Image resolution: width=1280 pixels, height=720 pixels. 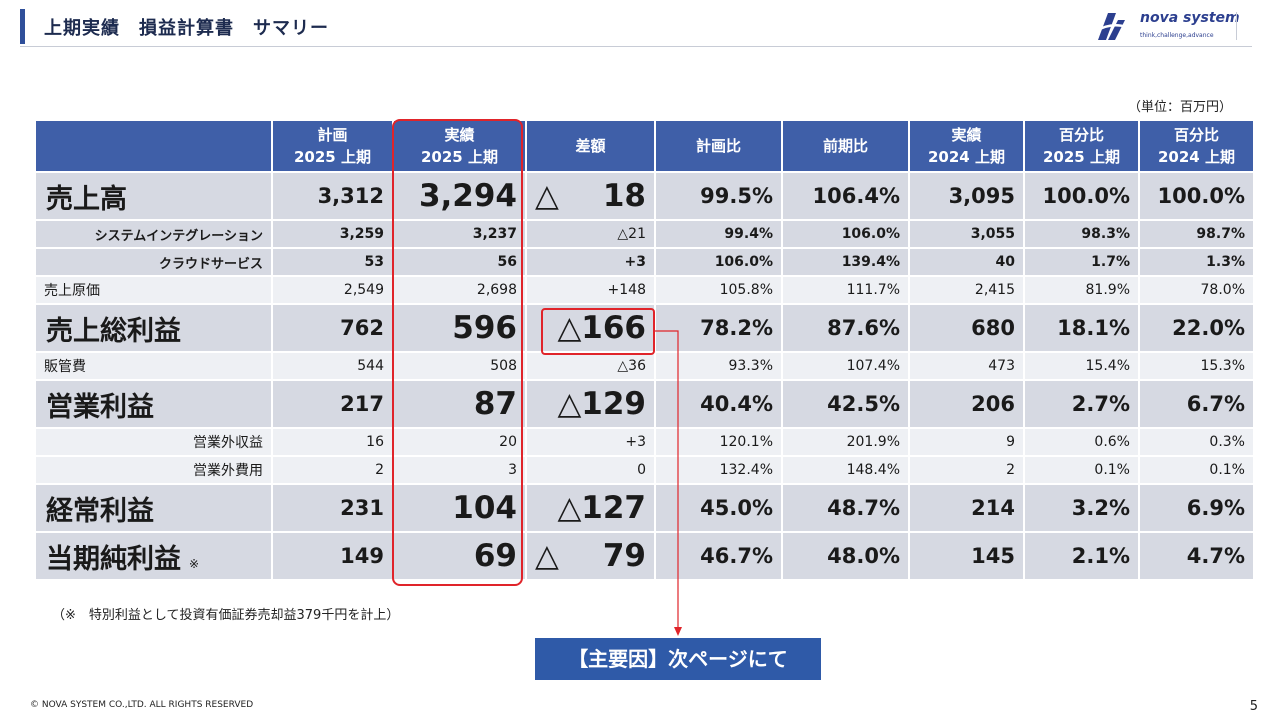 What do you see at coordinates (460, 403) in the screenshot?
I see `cell-actual: 87` at bounding box center [460, 403].